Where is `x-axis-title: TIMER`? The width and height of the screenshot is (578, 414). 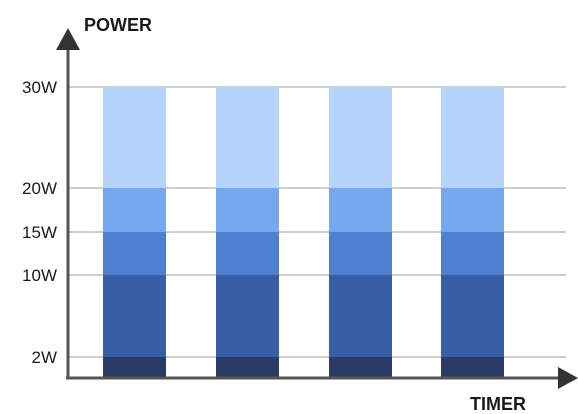
x-axis-title: TIMER is located at coordinates (498, 404).